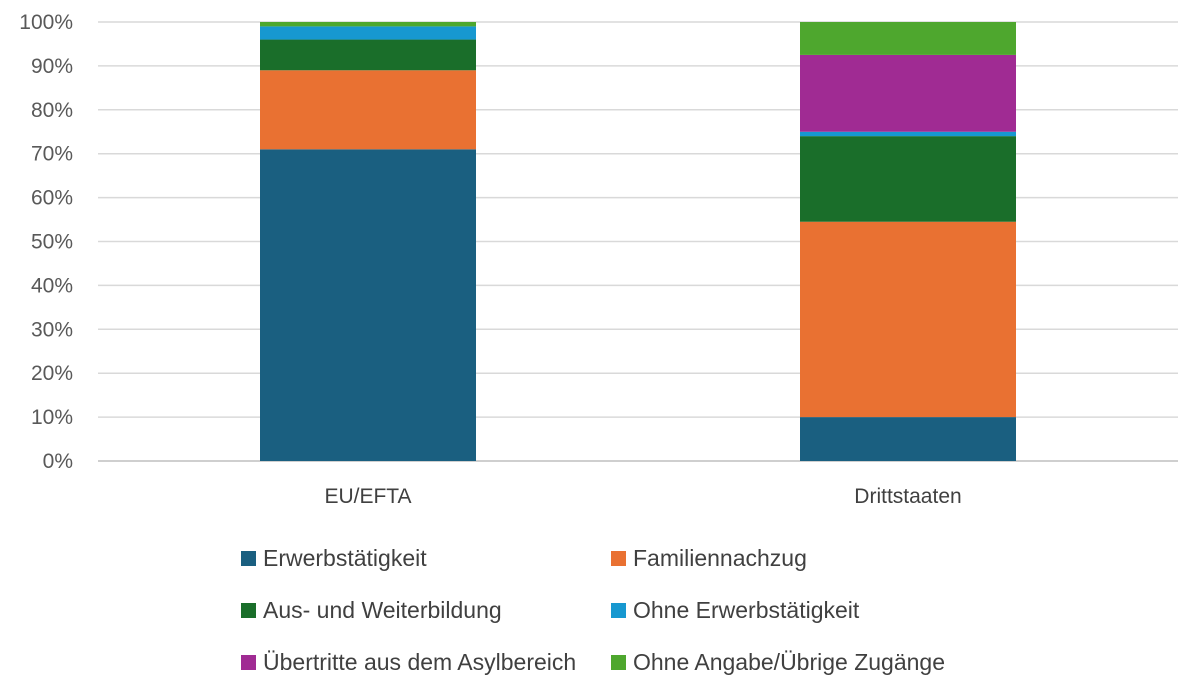 The width and height of the screenshot is (1200, 676). Describe the element at coordinates (52, 417) in the screenshot. I see `y-tick-label: 10%` at that location.